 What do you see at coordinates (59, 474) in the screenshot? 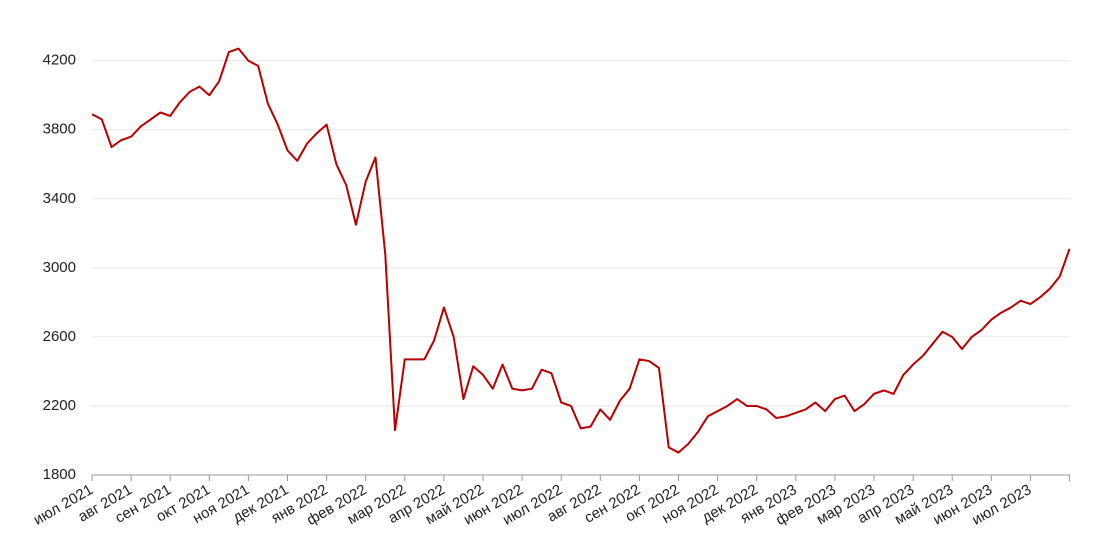
I see `y-tick-label: 1800` at bounding box center [59, 474].